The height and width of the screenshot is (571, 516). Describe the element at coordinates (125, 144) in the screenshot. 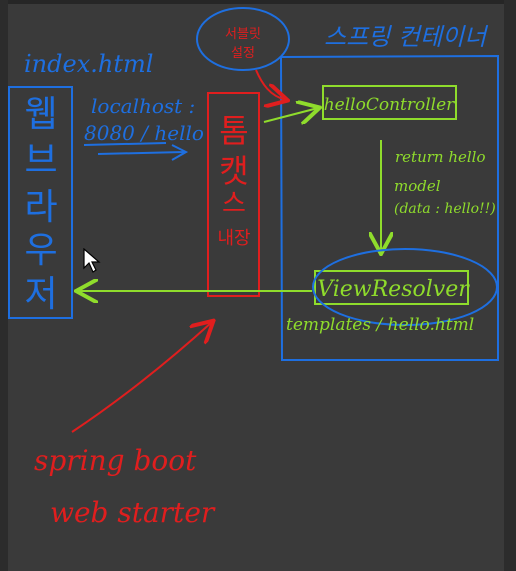

I see `url-underline` at that location.